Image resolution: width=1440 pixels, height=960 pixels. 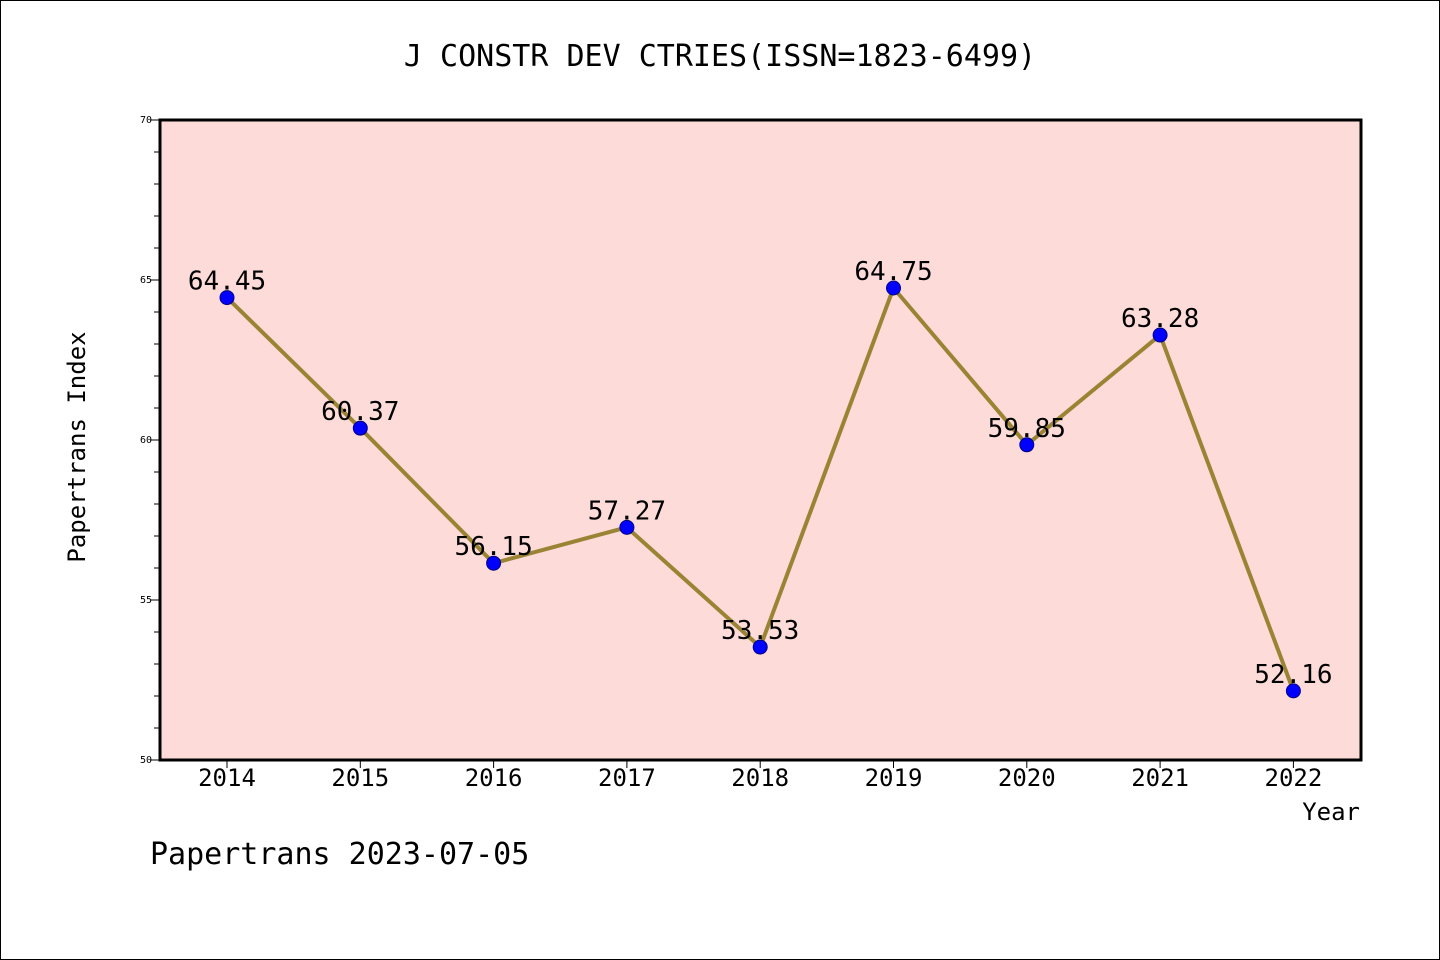 I want to click on y-tick-label: 50, so click(x=146, y=760).